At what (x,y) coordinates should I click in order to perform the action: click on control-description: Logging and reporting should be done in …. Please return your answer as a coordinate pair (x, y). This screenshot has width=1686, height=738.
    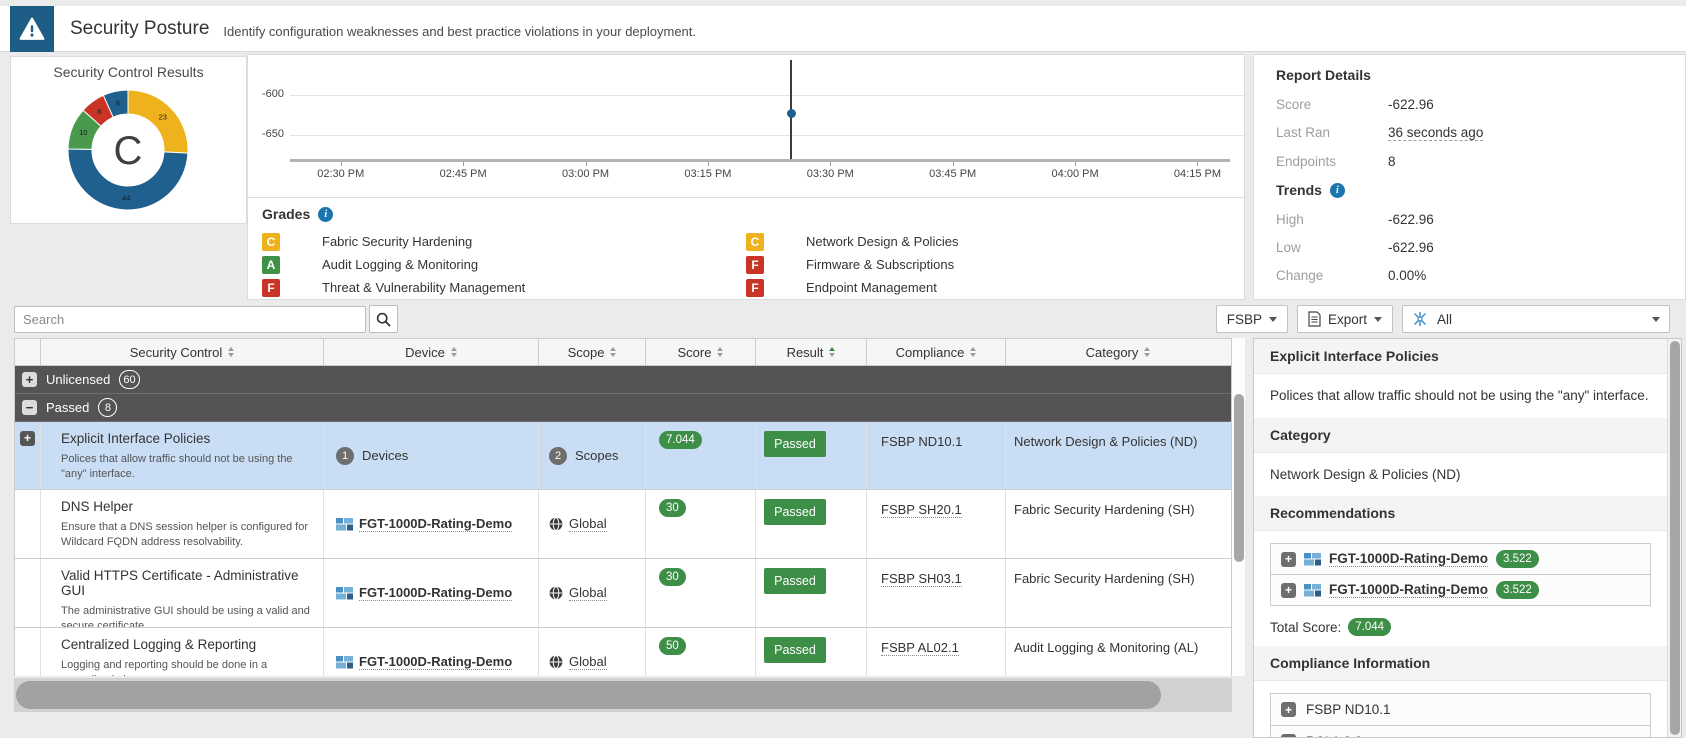
    Looking at the image, I should click on (164, 667).